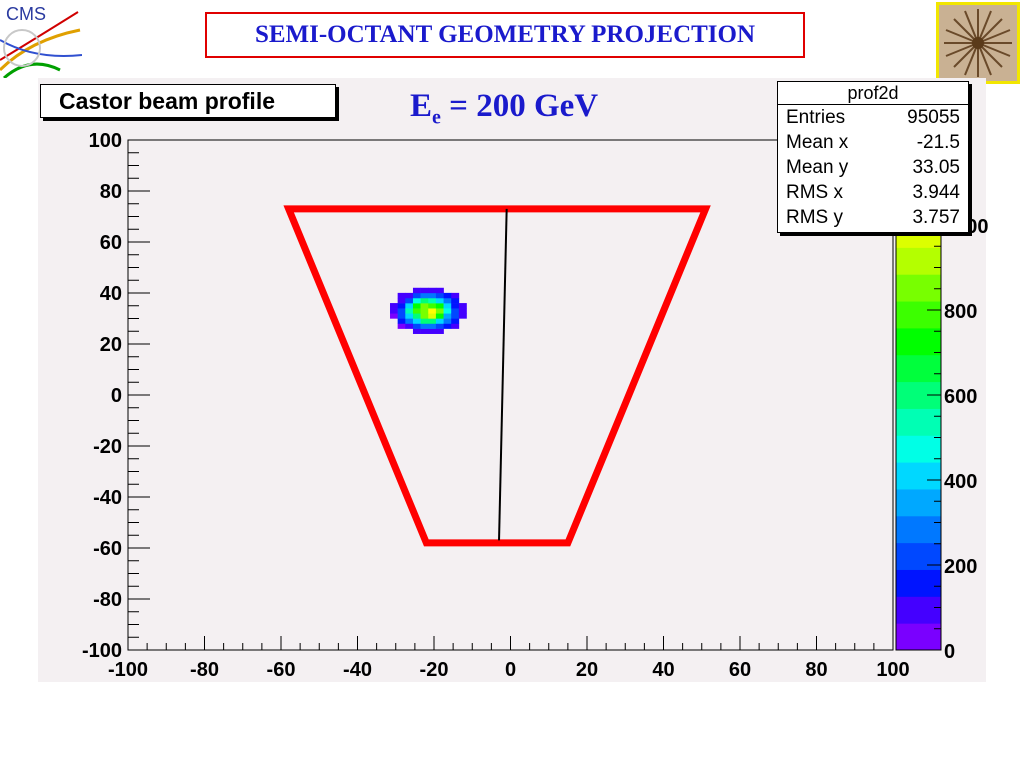 This screenshot has height=768, width=1024. Describe the element at coordinates (817, 167) in the screenshot. I see `stats-label: Mean y` at that location.